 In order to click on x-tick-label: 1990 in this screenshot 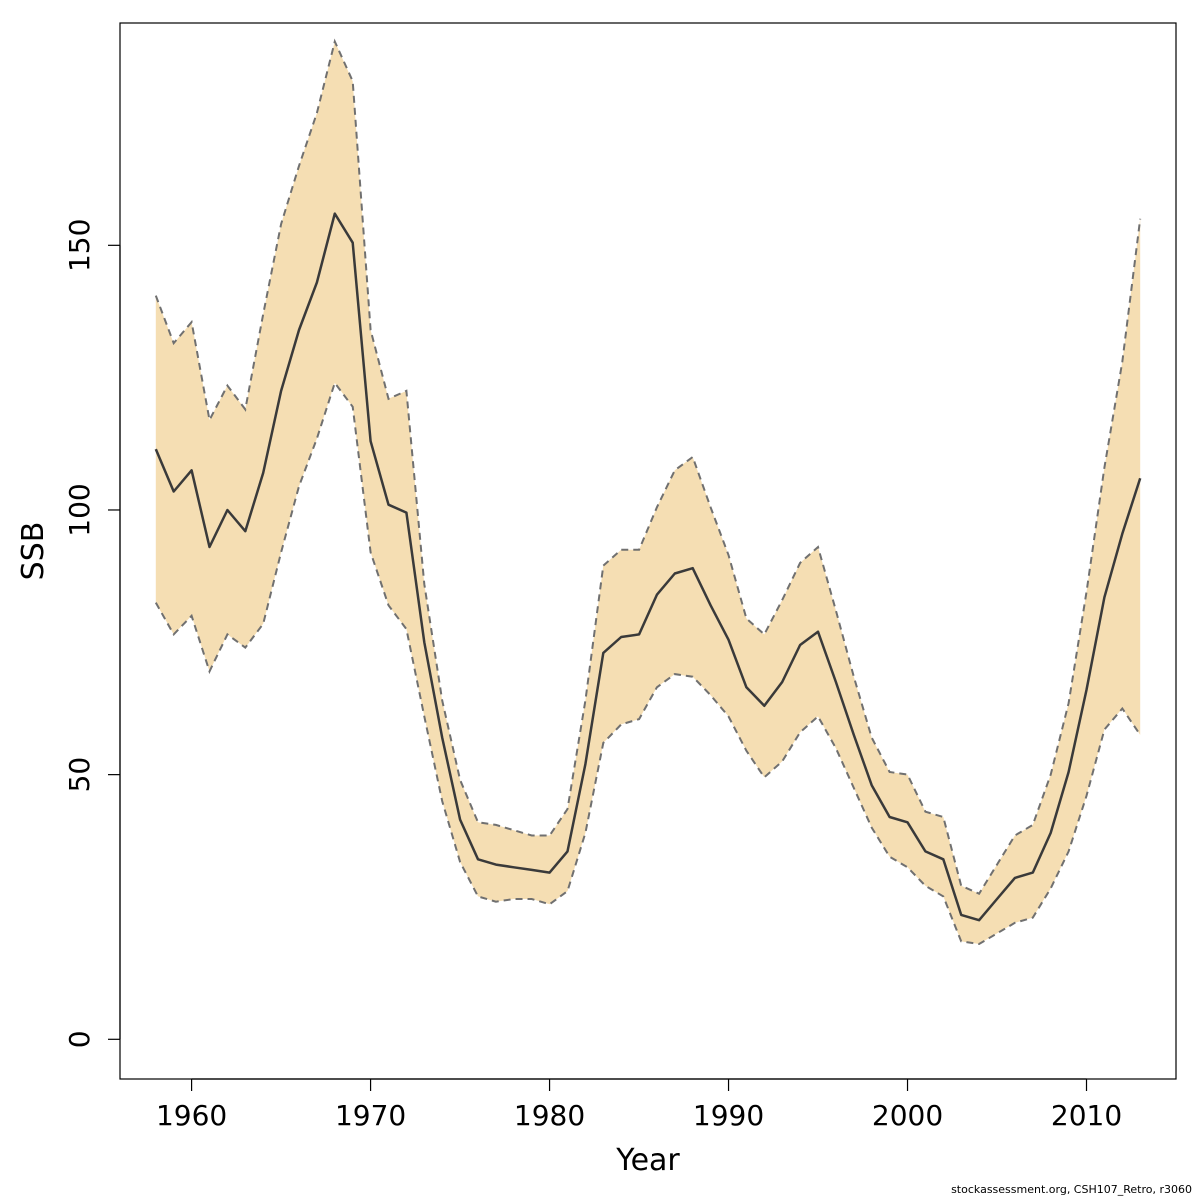, I will do `click(728, 1115)`.